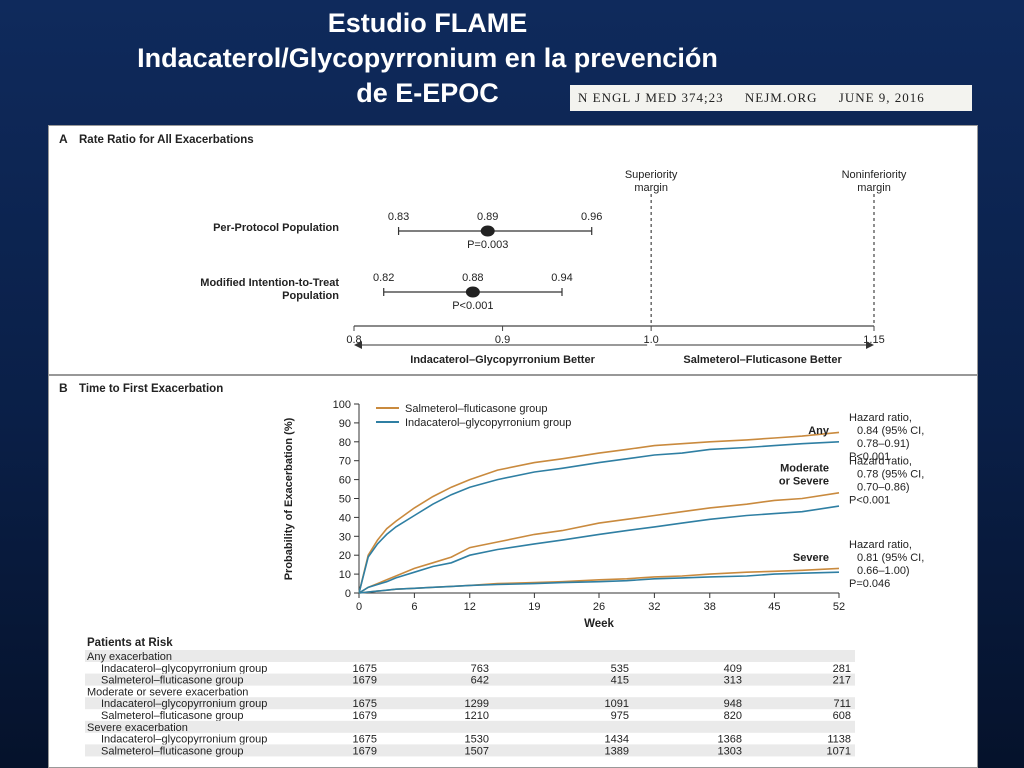 This screenshot has height=768, width=1024. I want to click on ci-upper-label: 0.96, so click(591, 217).